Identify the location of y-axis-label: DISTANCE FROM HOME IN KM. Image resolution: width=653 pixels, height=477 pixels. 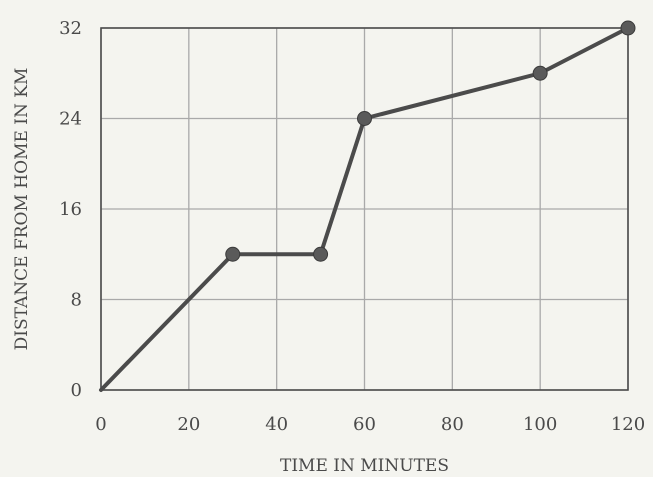
(22, 209).